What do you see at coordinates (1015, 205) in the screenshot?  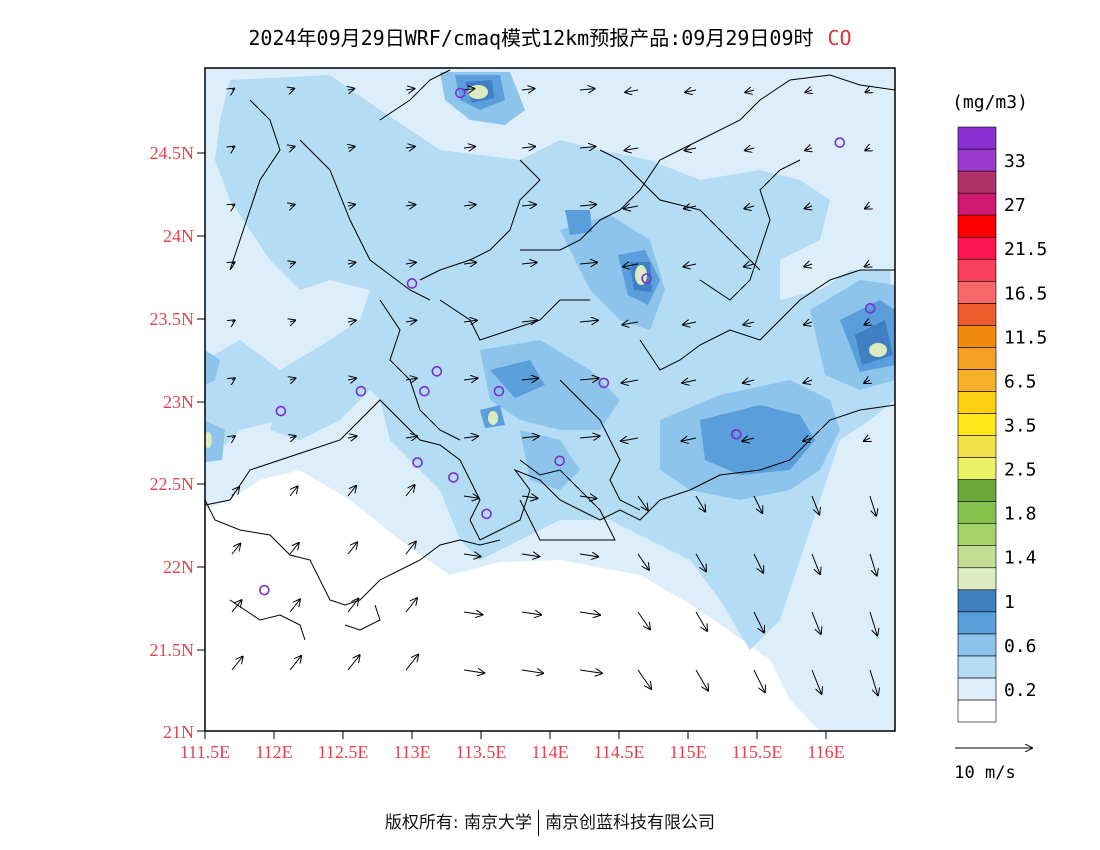 I see `colorbar-tick-label: 27` at bounding box center [1015, 205].